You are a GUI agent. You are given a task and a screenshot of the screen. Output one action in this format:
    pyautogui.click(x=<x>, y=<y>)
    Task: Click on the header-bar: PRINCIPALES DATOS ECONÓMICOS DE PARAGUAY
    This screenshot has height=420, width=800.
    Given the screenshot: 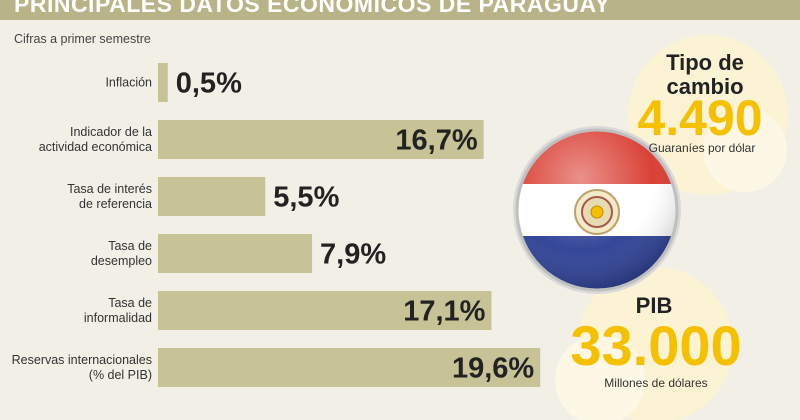 What is the action you would take?
    pyautogui.click(x=400, y=10)
    